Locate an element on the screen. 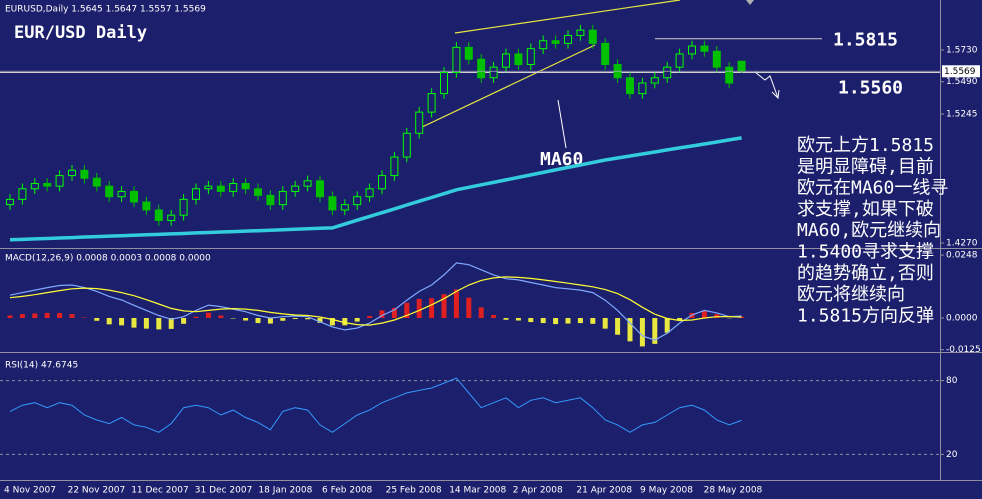 This screenshot has height=499, width=982. note-line: 1.5400寻求支撑 is located at coordinates (865, 252).